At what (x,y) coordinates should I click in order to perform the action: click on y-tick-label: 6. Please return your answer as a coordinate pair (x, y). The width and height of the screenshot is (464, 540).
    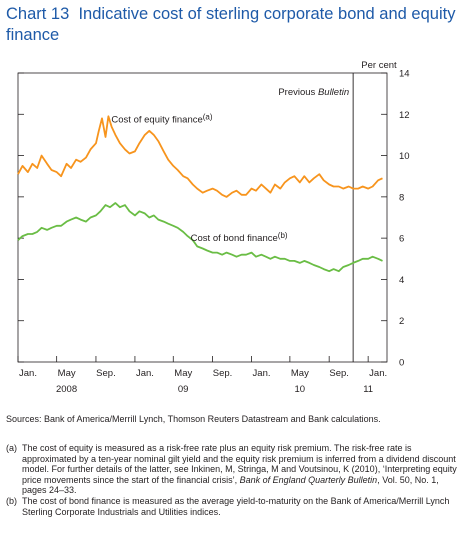
    Looking at the image, I should click on (401, 239).